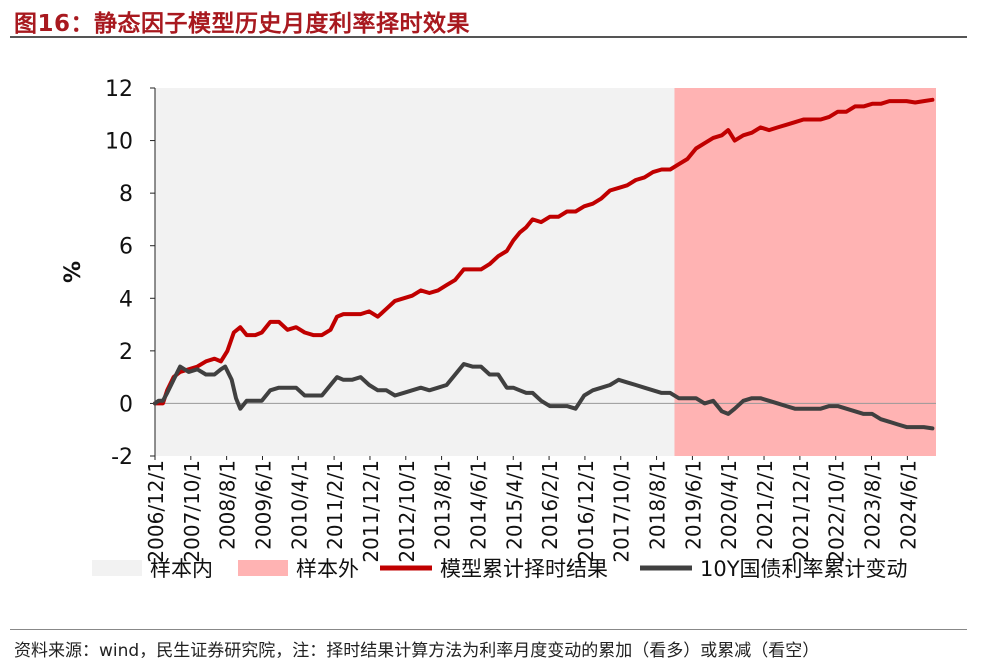 The image size is (985, 670). Describe the element at coordinates (586, 511) in the screenshot. I see `x-tick-label: 2016/12/1` at that location.